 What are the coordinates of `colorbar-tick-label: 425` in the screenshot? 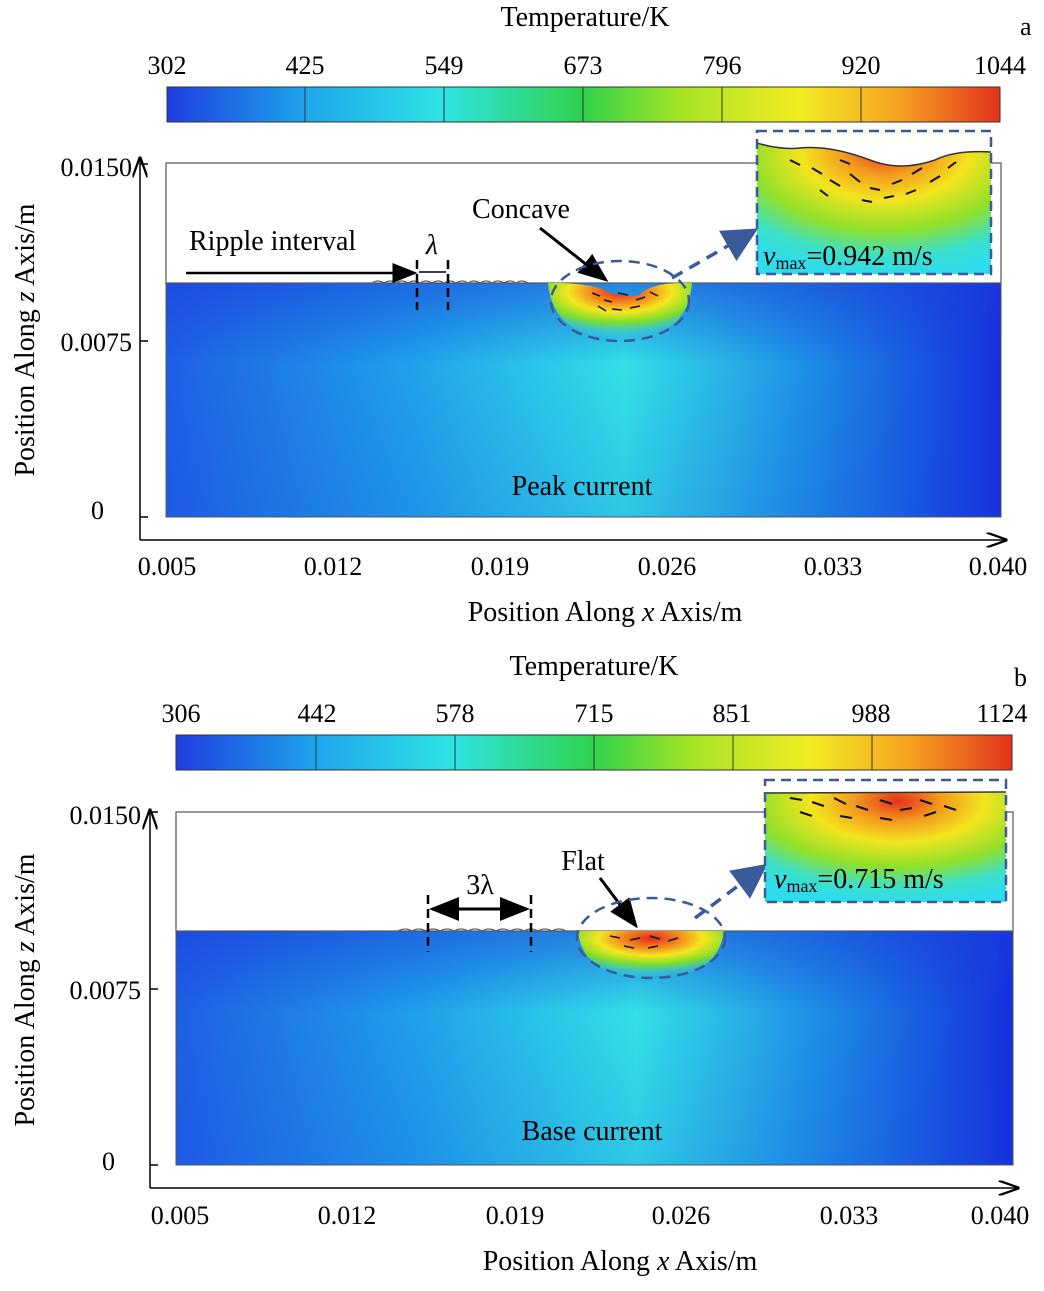 It's located at (305, 65).